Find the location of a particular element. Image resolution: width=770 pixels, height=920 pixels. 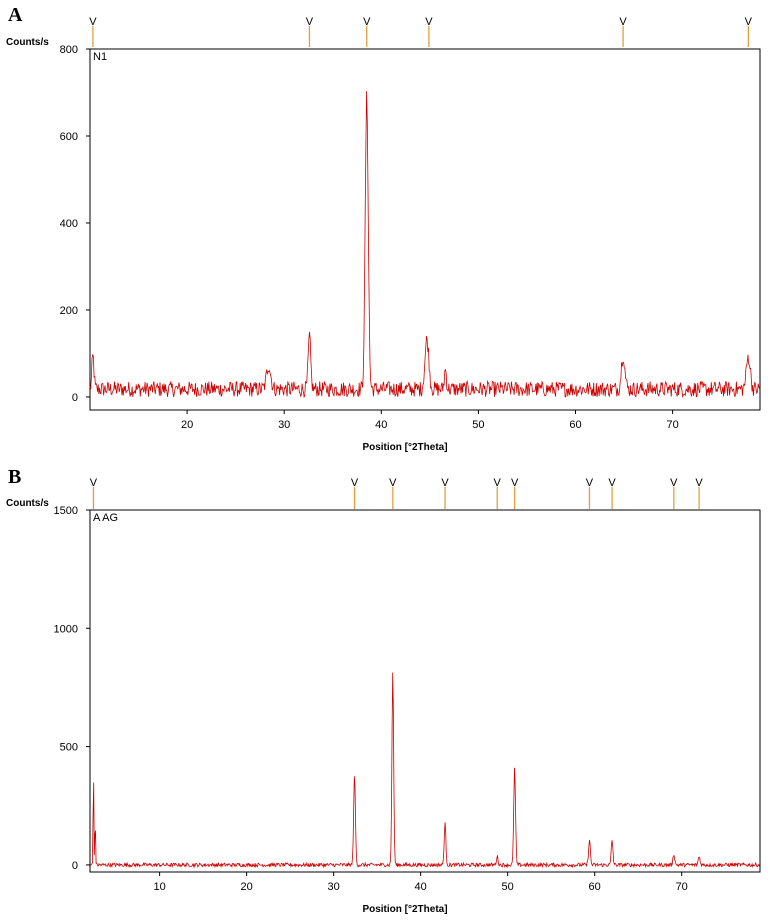

y-tick-label: 500 is located at coordinates (69, 748).